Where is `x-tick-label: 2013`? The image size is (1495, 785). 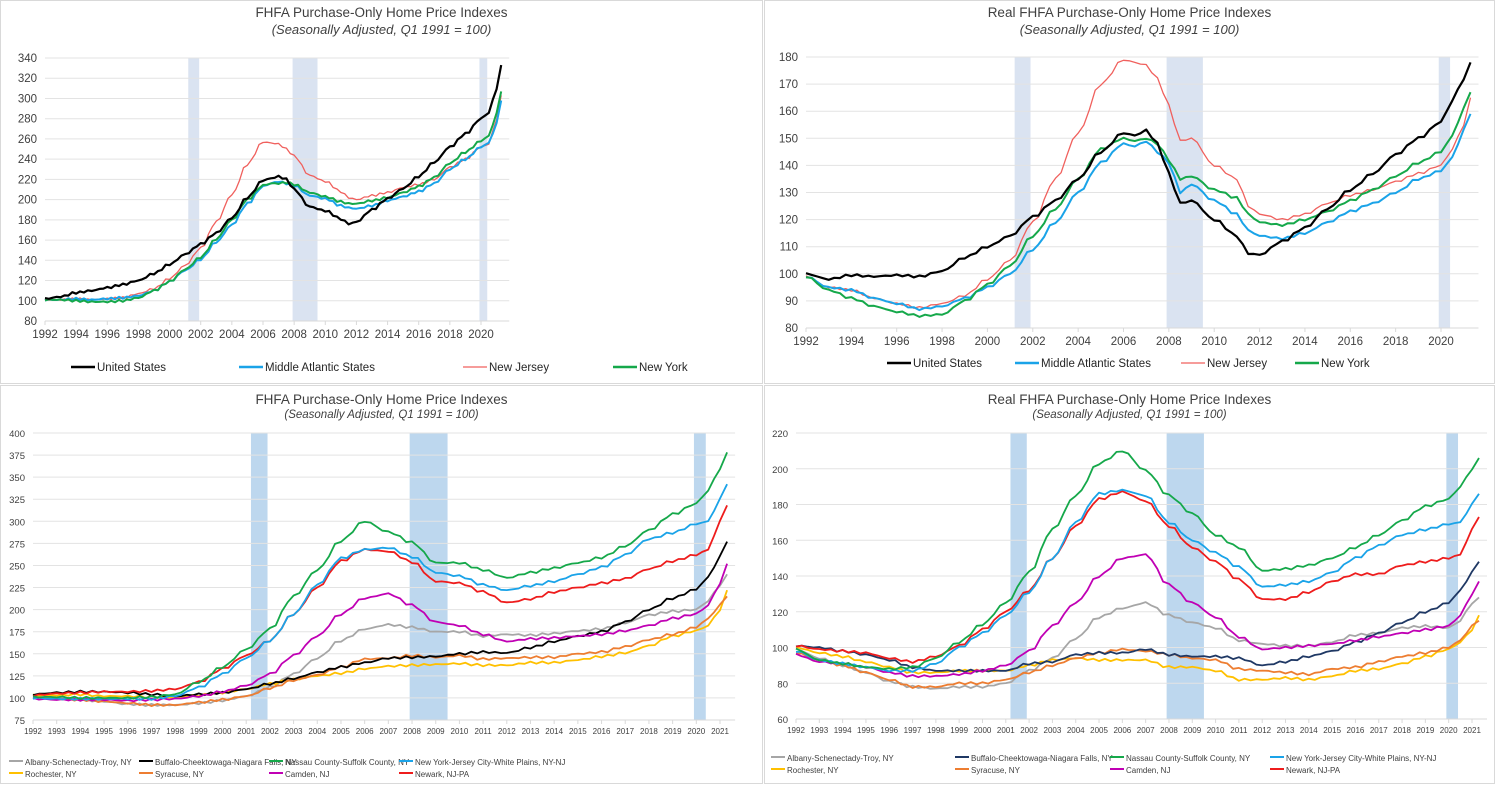 x-tick-label: 2013 is located at coordinates (531, 731).